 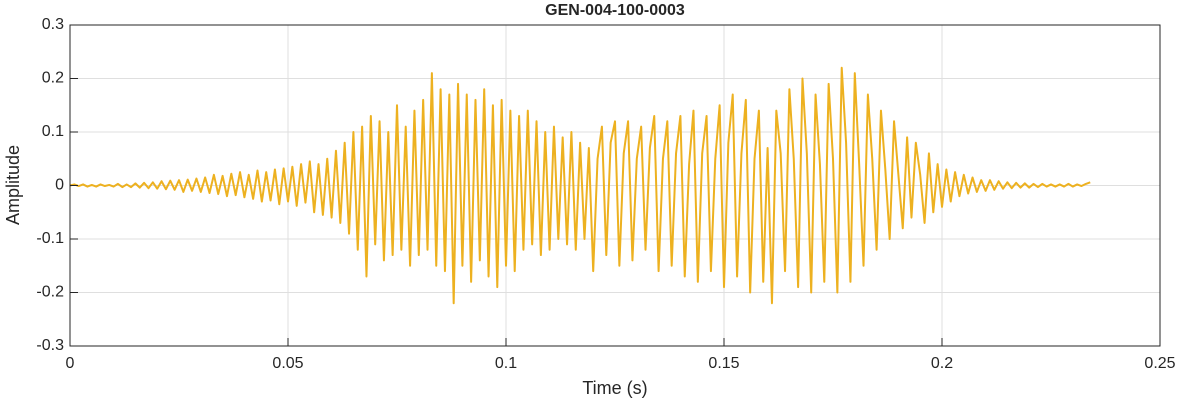 I want to click on x-tick-label: 0.2, so click(x=942, y=363).